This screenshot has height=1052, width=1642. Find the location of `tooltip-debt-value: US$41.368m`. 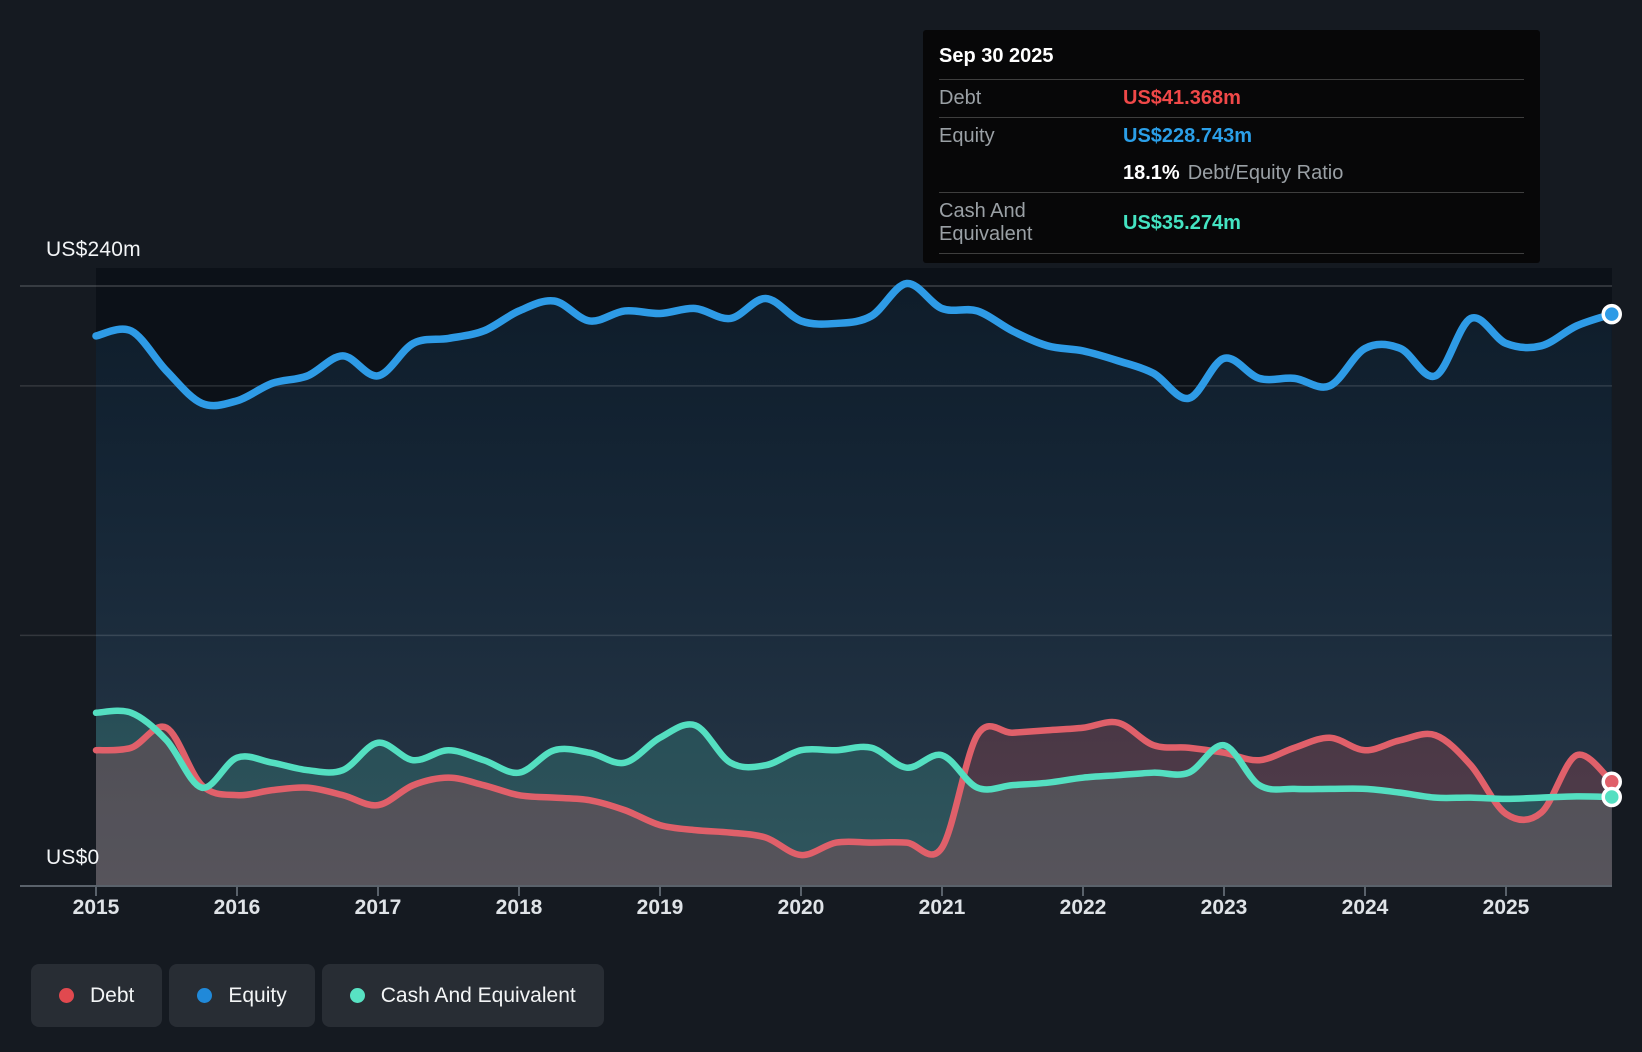

tooltip-debt-value: US$41.368m is located at coordinates (1182, 98).